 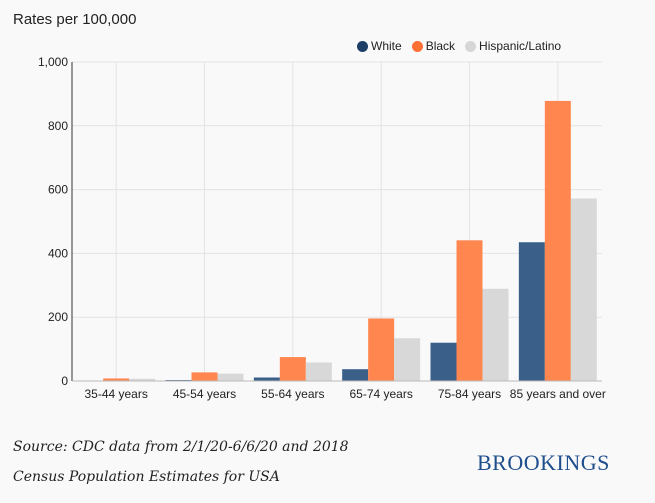 I want to click on x-tick-label: 35-44 years, so click(x=115, y=394).